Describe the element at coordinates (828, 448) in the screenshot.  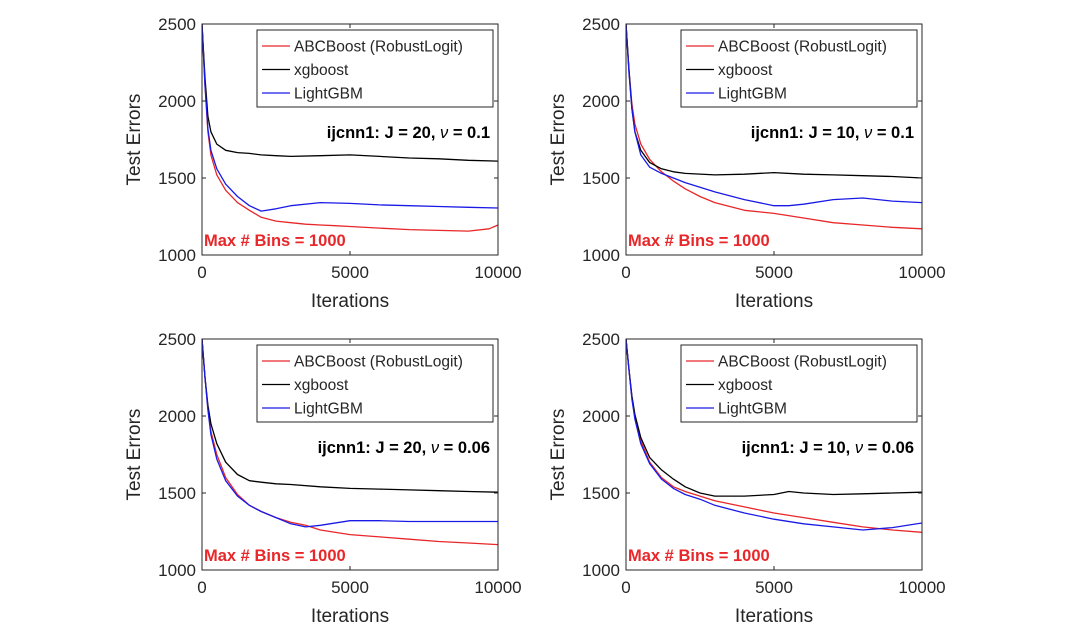
I see `annotation-label: ijcnn1: J = 10, ν = 0.06` at that location.